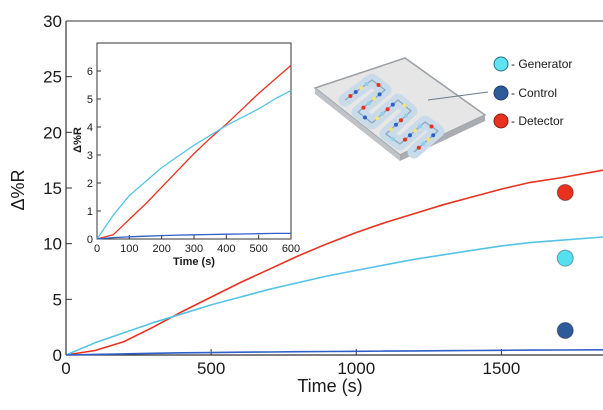 This screenshot has height=410, width=603. Describe the element at coordinates (290, 363) in the screenshot. I see `main-x-ticks: 0 500 1000 1500` at that location.